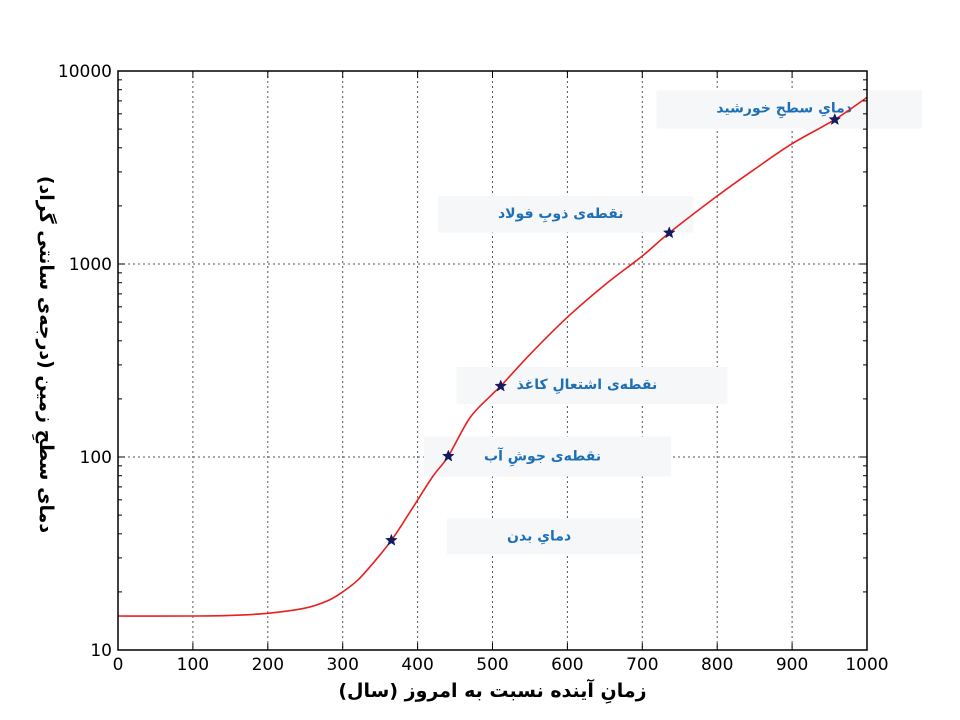 The image size is (960, 720). What do you see at coordinates (417, 665) in the screenshot?
I see `x-tick-label: 400` at bounding box center [417, 665].